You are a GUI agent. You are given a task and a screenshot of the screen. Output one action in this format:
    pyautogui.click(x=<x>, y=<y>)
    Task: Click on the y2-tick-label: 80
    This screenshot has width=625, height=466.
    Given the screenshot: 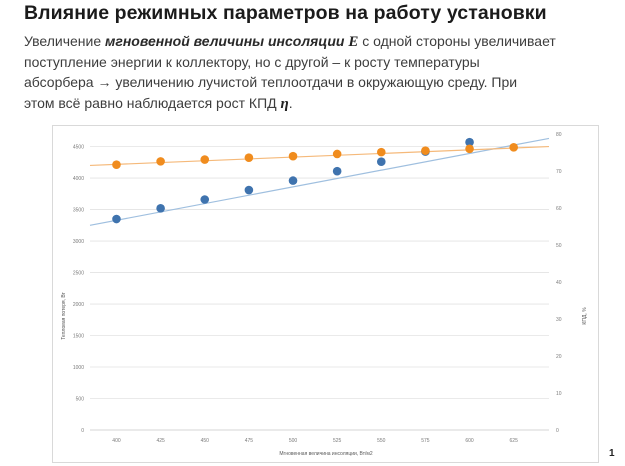 What is the action you would take?
    pyautogui.click(x=559, y=135)
    